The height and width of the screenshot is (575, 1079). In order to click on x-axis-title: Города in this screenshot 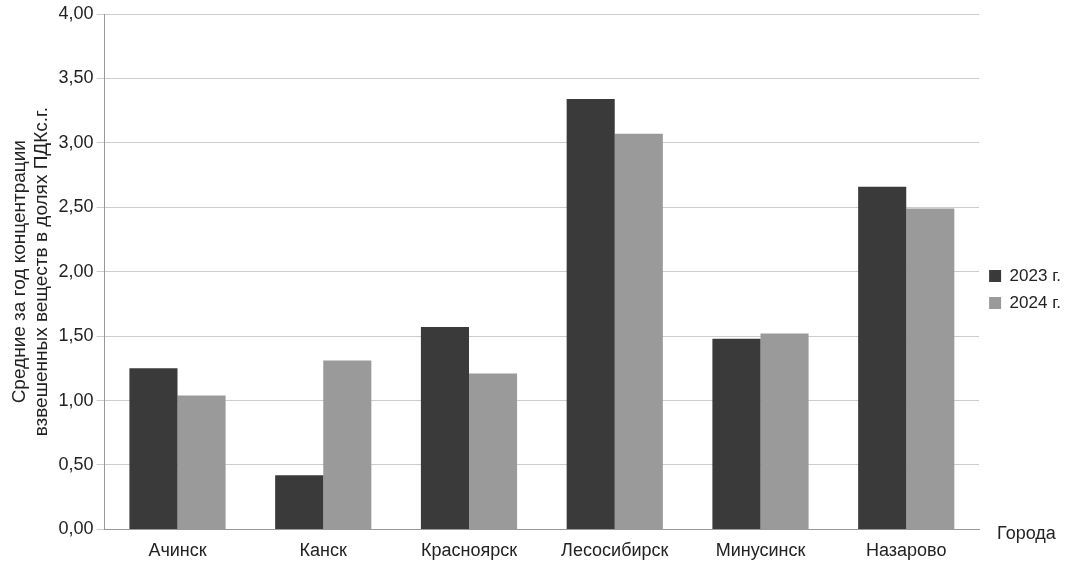, I will do `click(1027, 533)`.